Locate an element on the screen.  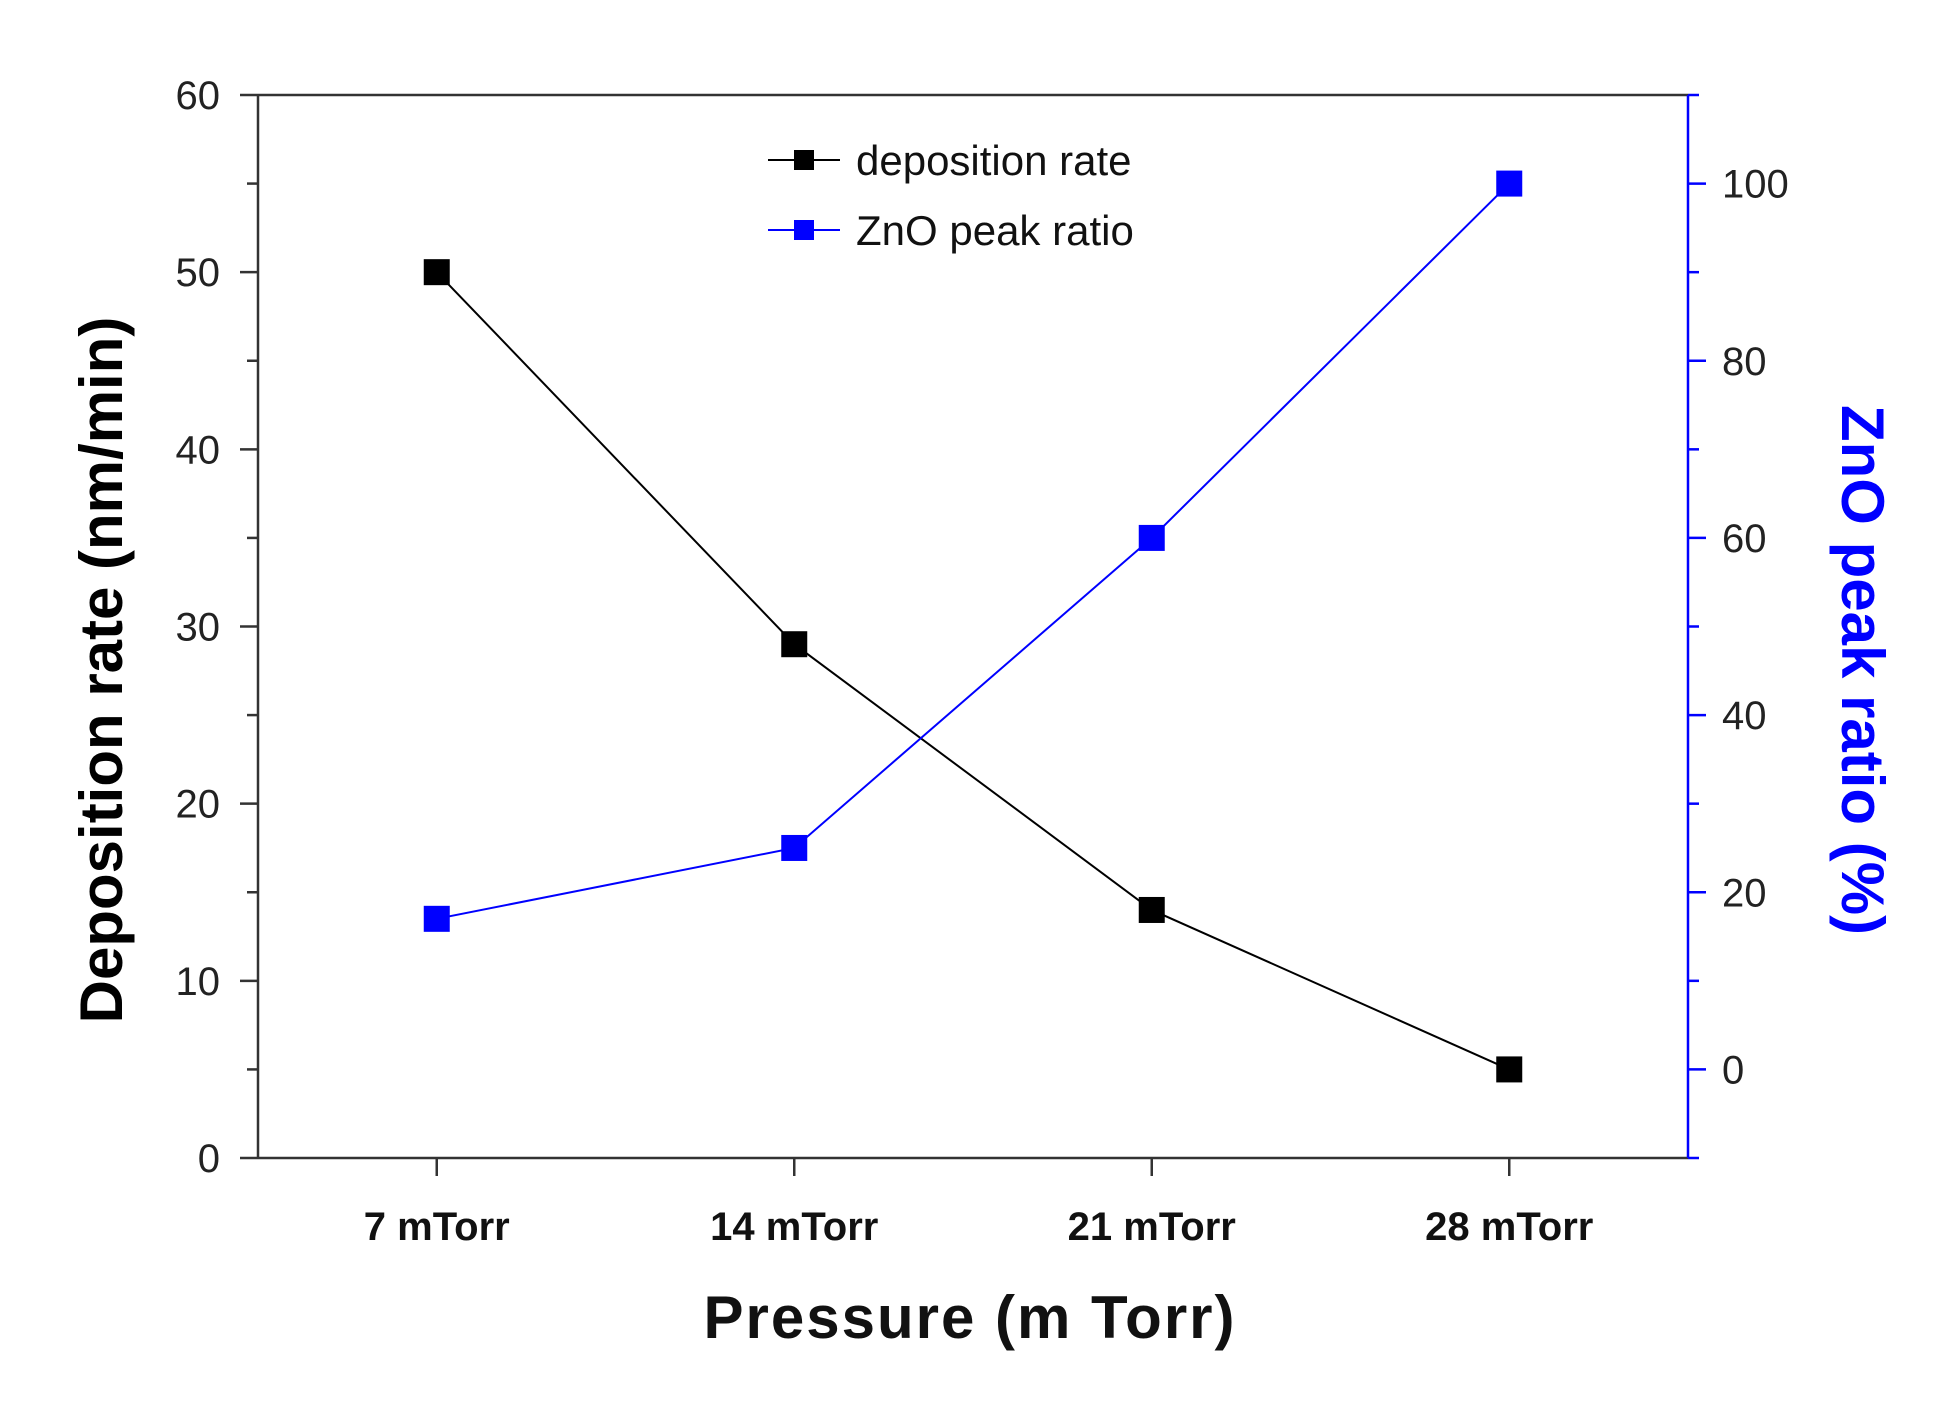
y-tick-label: 30 is located at coordinates (198, 628).